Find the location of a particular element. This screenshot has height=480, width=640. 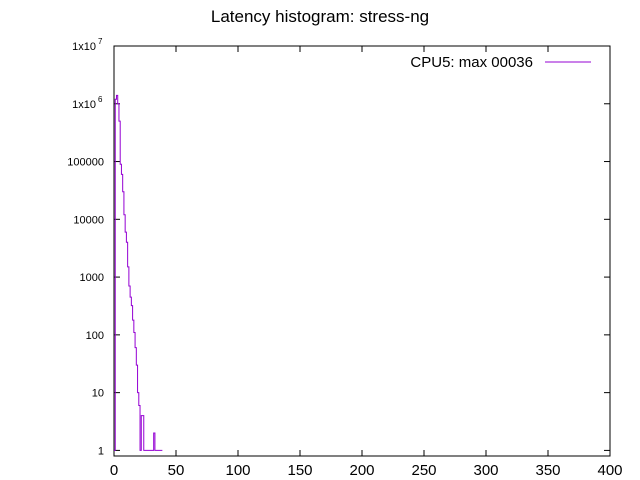

x-tick-label: 250 is located at coordinates (423, 470).